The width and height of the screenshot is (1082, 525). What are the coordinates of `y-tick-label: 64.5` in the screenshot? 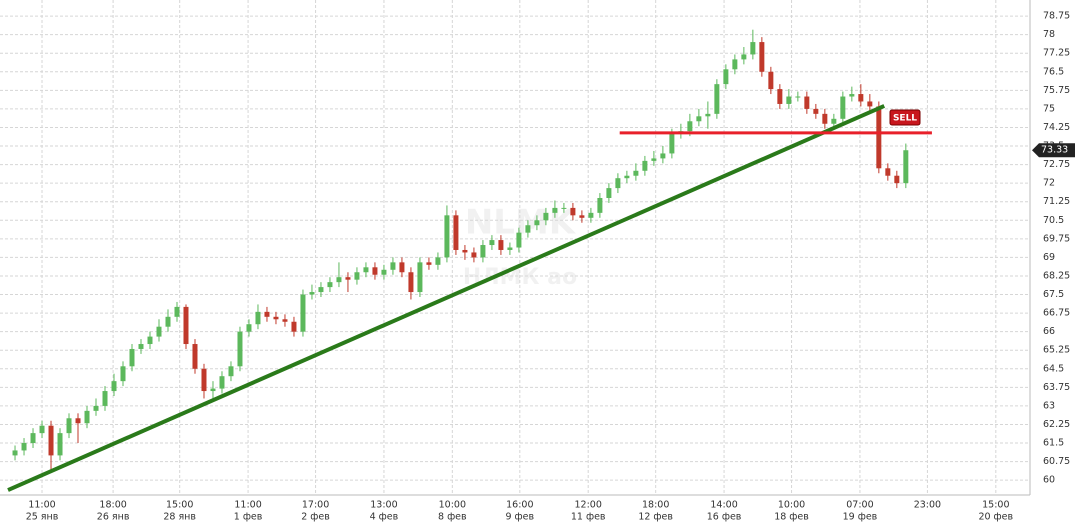 It's located at (1053, 368).